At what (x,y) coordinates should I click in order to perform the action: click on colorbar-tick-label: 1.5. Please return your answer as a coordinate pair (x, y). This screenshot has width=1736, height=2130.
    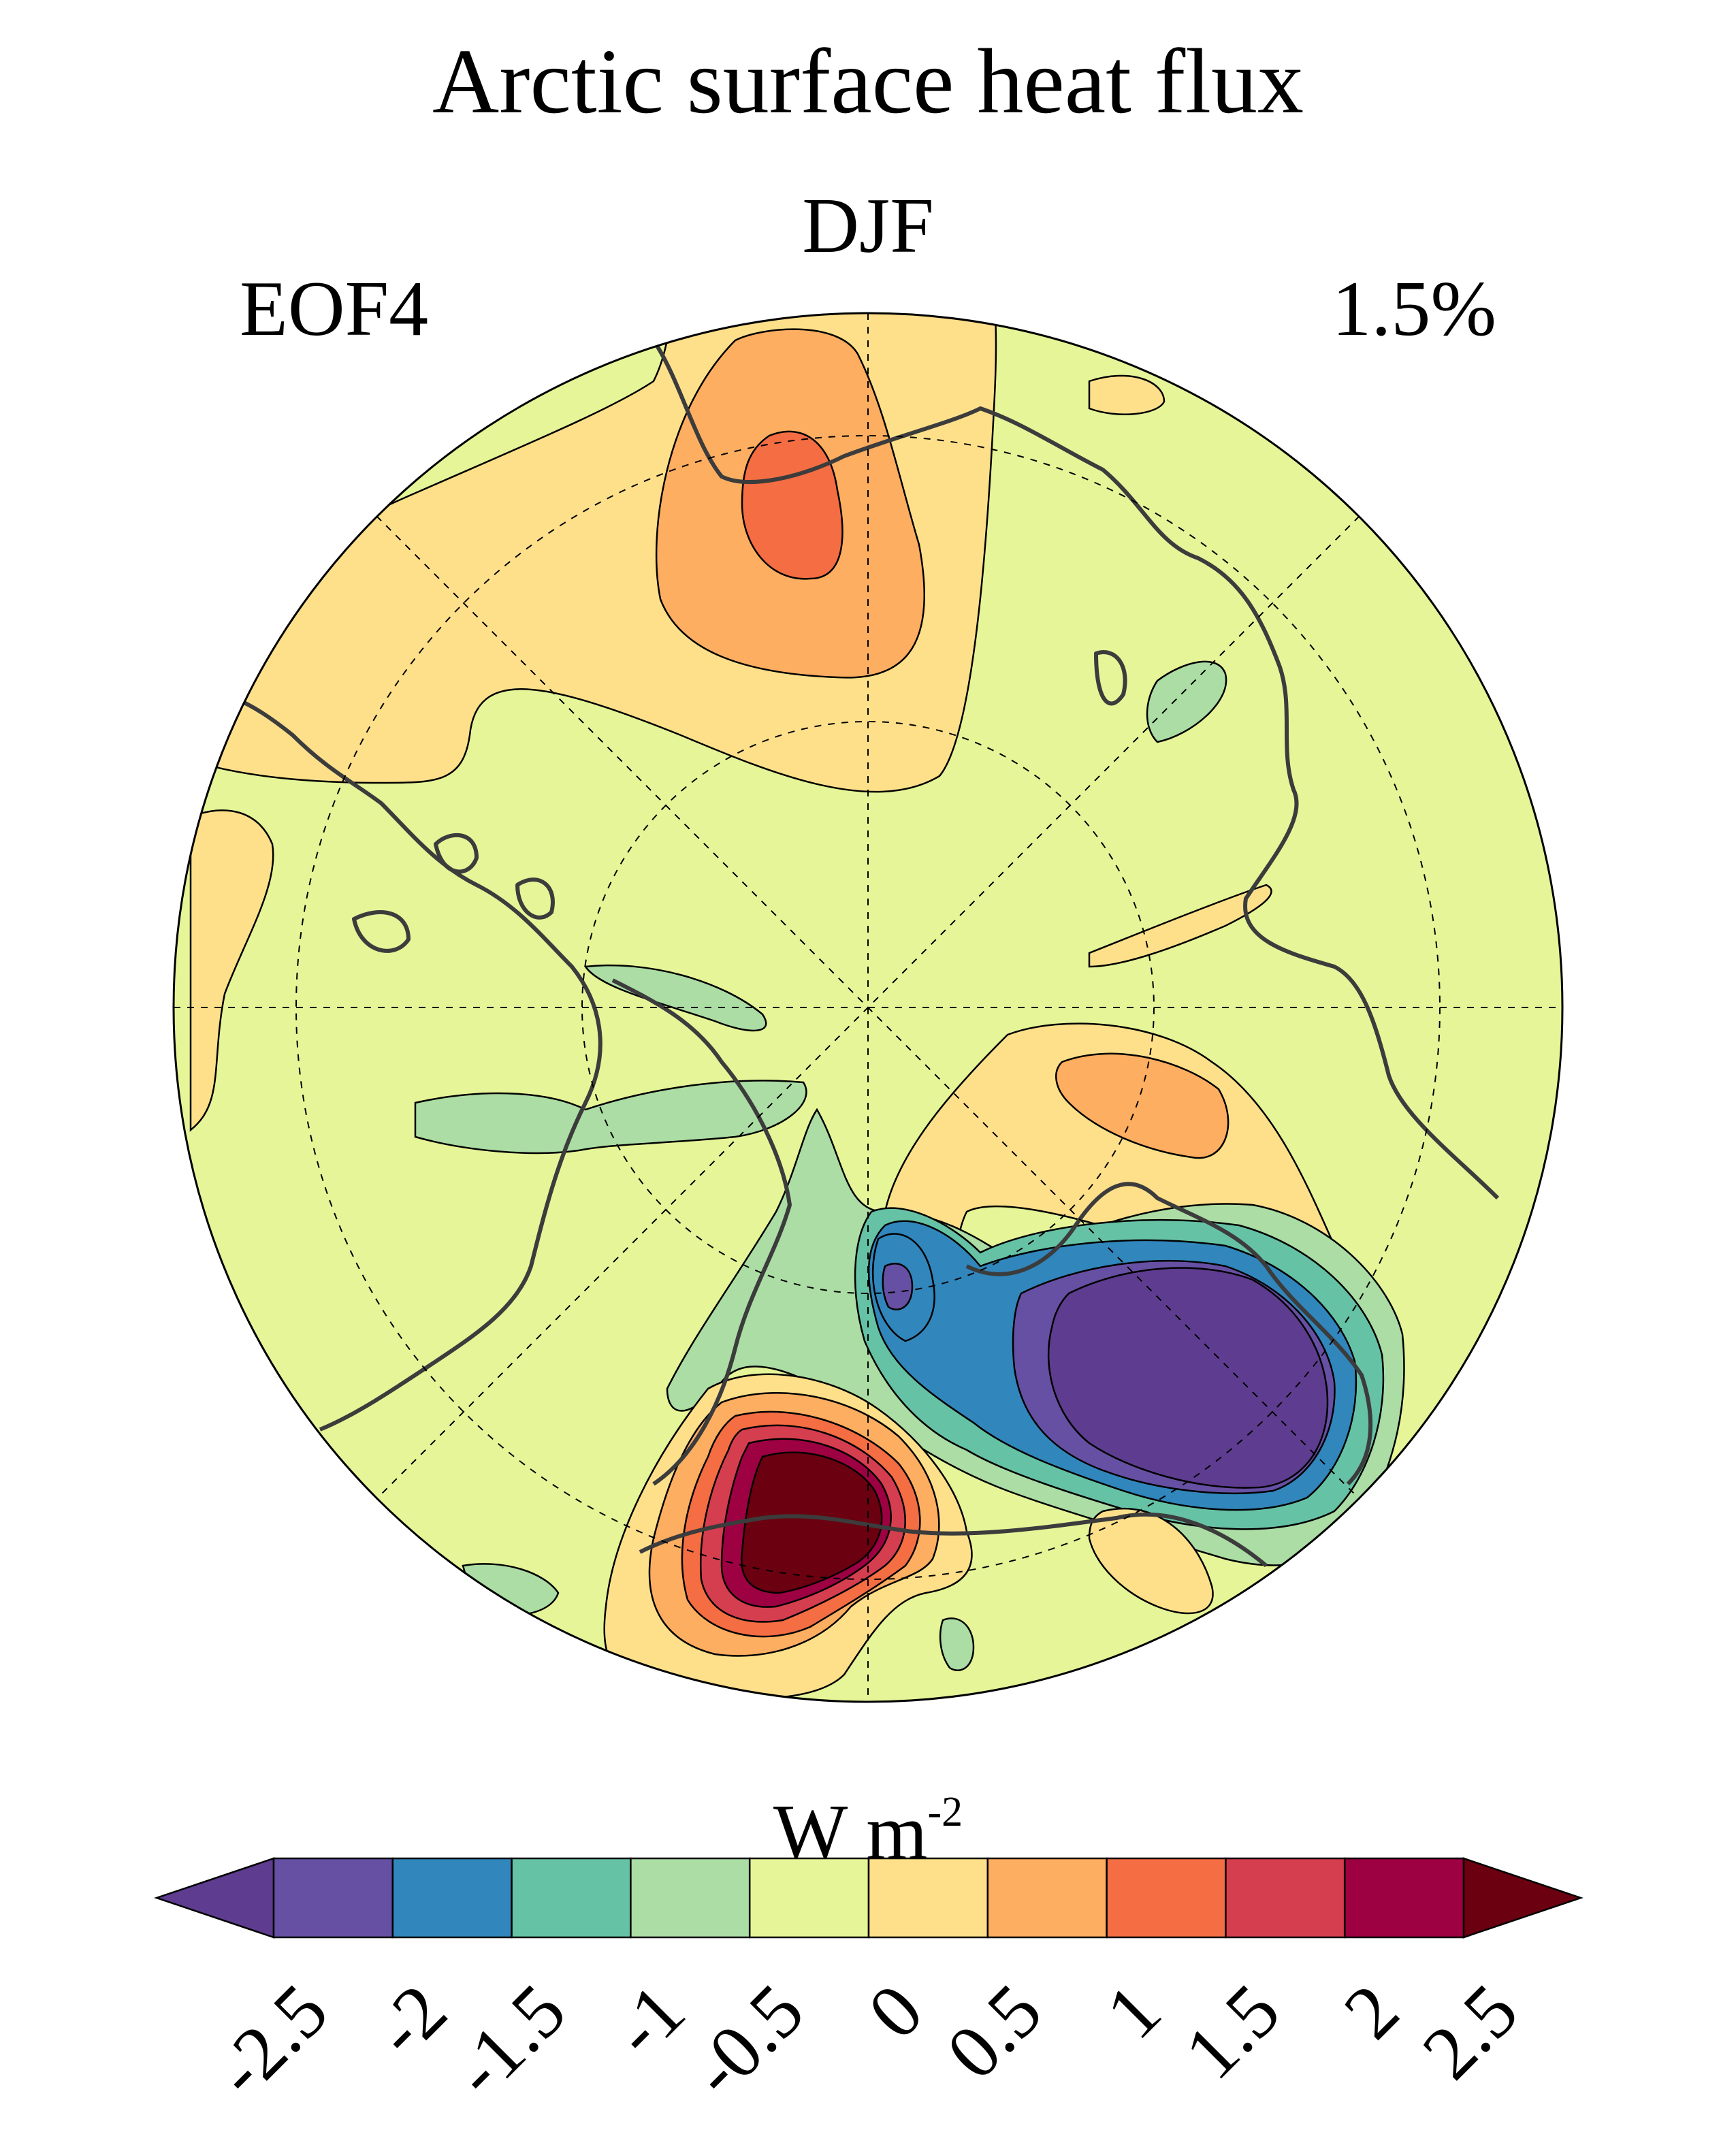
    Looking at the image, I should click on (1232, 2031).